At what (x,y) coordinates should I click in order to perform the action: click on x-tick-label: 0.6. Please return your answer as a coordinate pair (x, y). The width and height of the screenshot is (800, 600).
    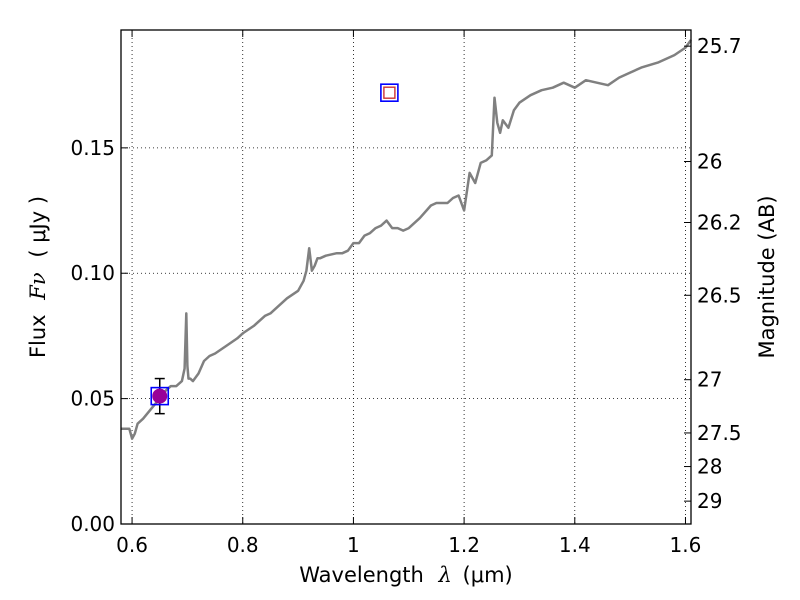
    Looking at the image, I should click on (132, 545).